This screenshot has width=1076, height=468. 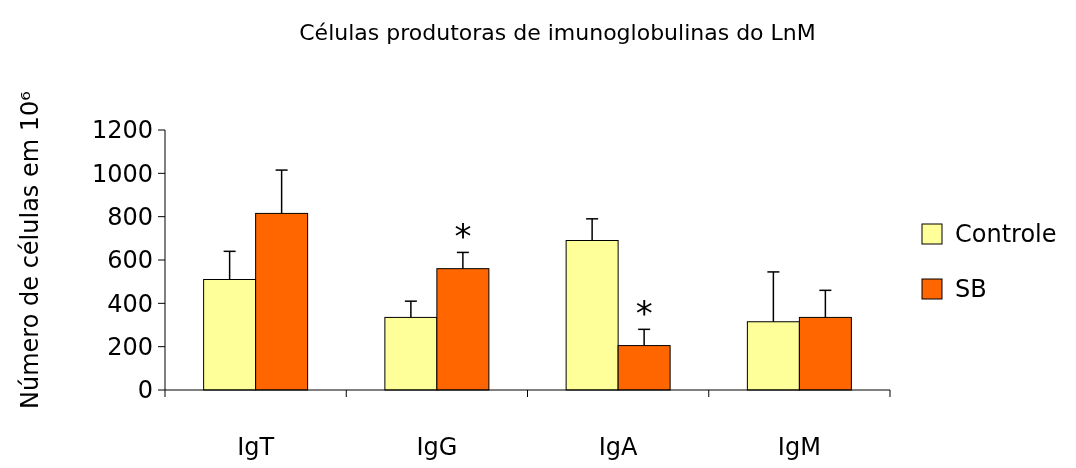 What do you see at coordinates (130, 347) in the screenshot?
I see `y-tick-label: 200` at bounding box center [130, 347].